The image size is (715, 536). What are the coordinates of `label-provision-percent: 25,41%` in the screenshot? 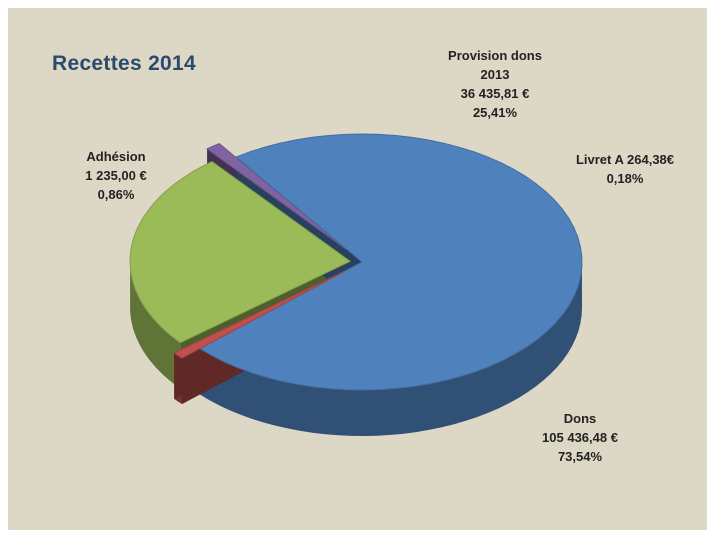 It's located at (495, 112).